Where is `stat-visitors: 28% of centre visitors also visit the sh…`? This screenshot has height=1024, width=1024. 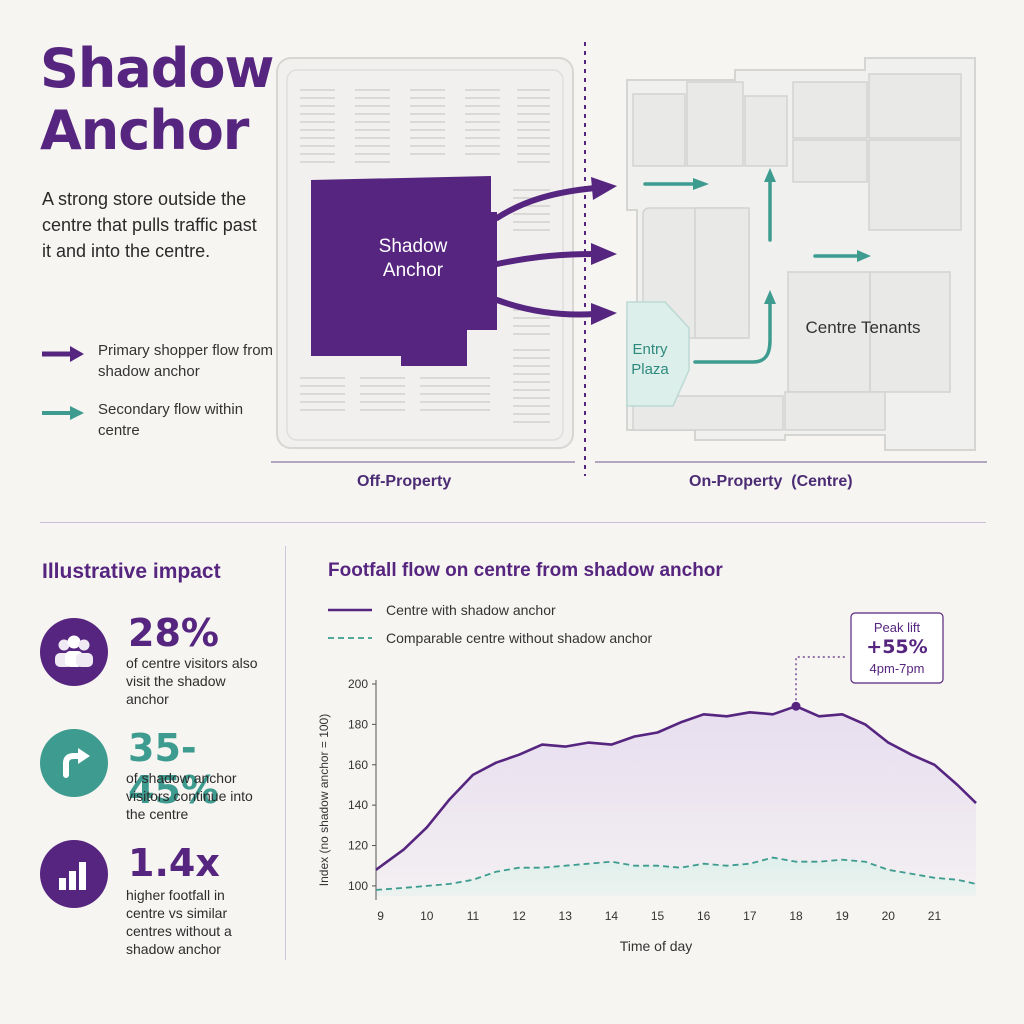 stat-visitors: 28% of centre visitors also visit the sh… is located at coordinates (160, 663).